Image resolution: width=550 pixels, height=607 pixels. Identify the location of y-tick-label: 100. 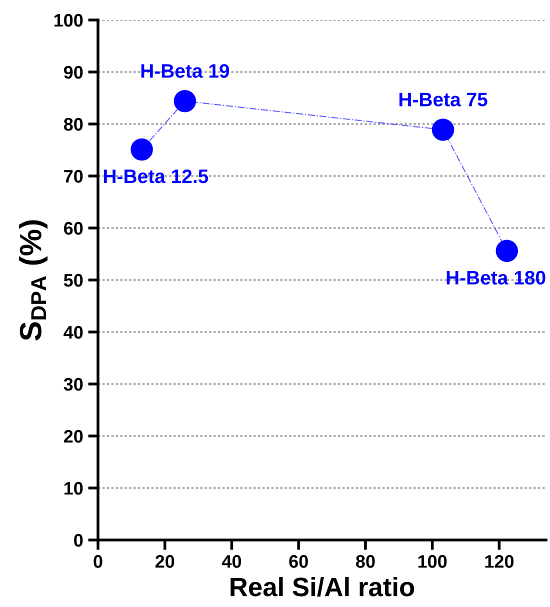
(68, 20).